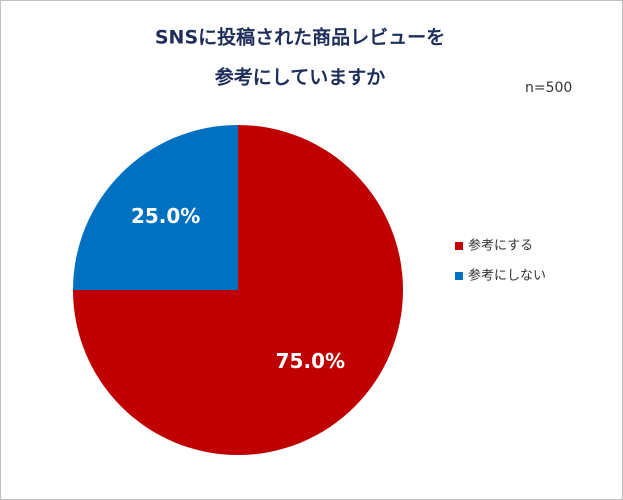 This screenshot has height=500, width=623. I want to click on legend-label: 参考にしない, so click(507, 276).